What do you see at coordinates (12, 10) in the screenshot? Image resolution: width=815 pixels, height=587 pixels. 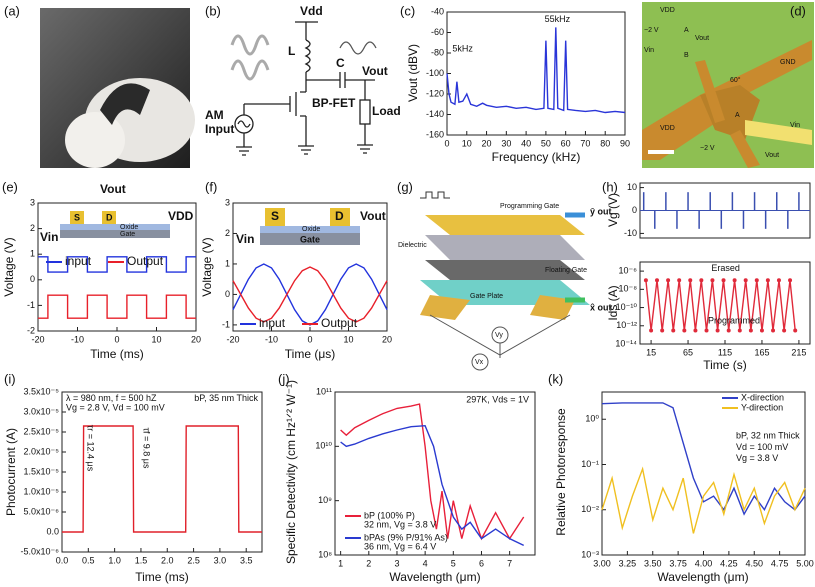 I see `panel-label: (a)` at bounding box center [12, 10].